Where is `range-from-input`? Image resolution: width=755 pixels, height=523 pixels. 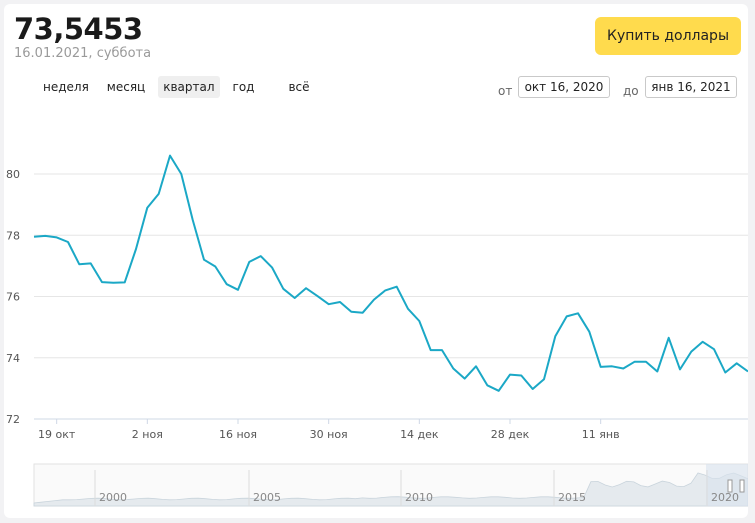
range-from-input is located at coordinates (564, 87).